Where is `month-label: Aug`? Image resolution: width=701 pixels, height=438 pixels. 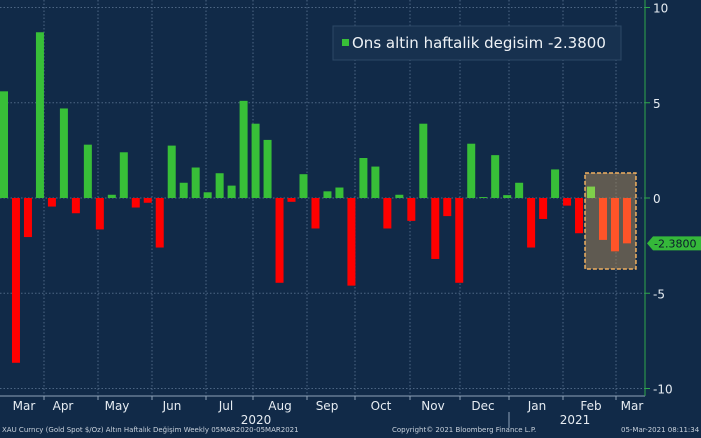 month-label: Aug is located at coordinates (279, 406).